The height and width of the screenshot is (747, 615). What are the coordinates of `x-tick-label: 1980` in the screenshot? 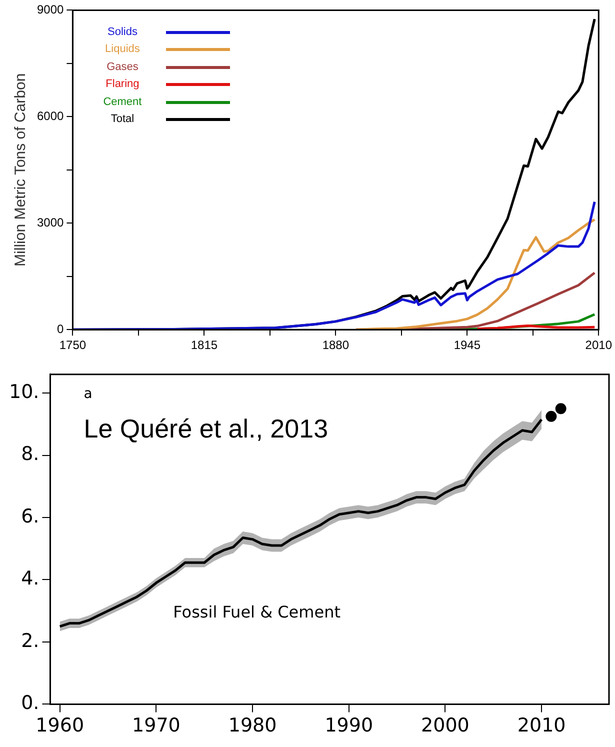 It's located at (252, 725).